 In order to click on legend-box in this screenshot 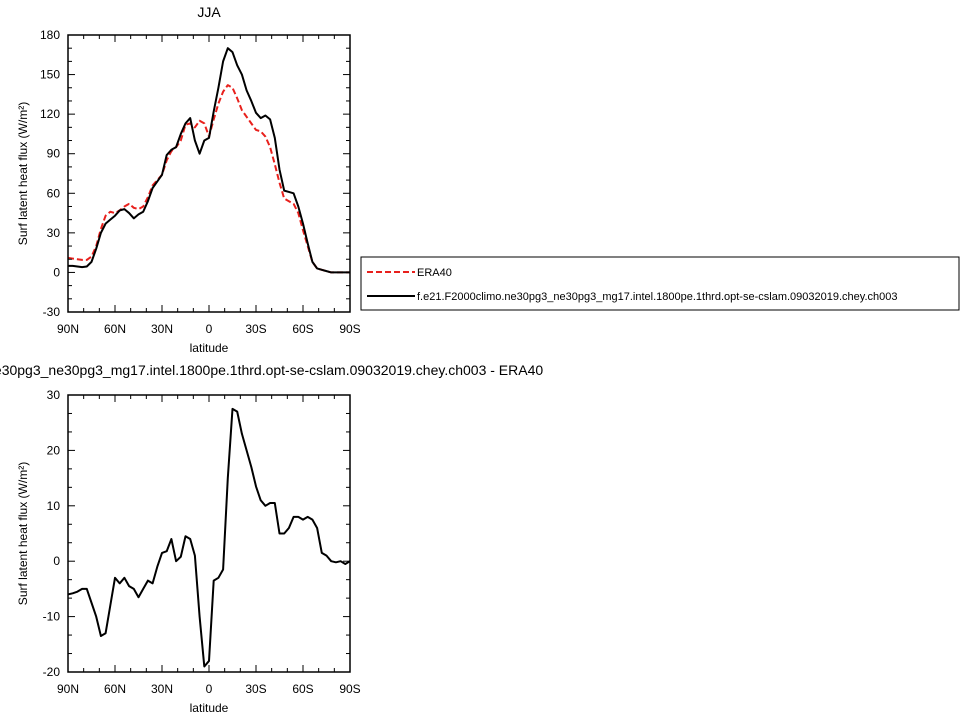, I will do `click(660, 283)`.